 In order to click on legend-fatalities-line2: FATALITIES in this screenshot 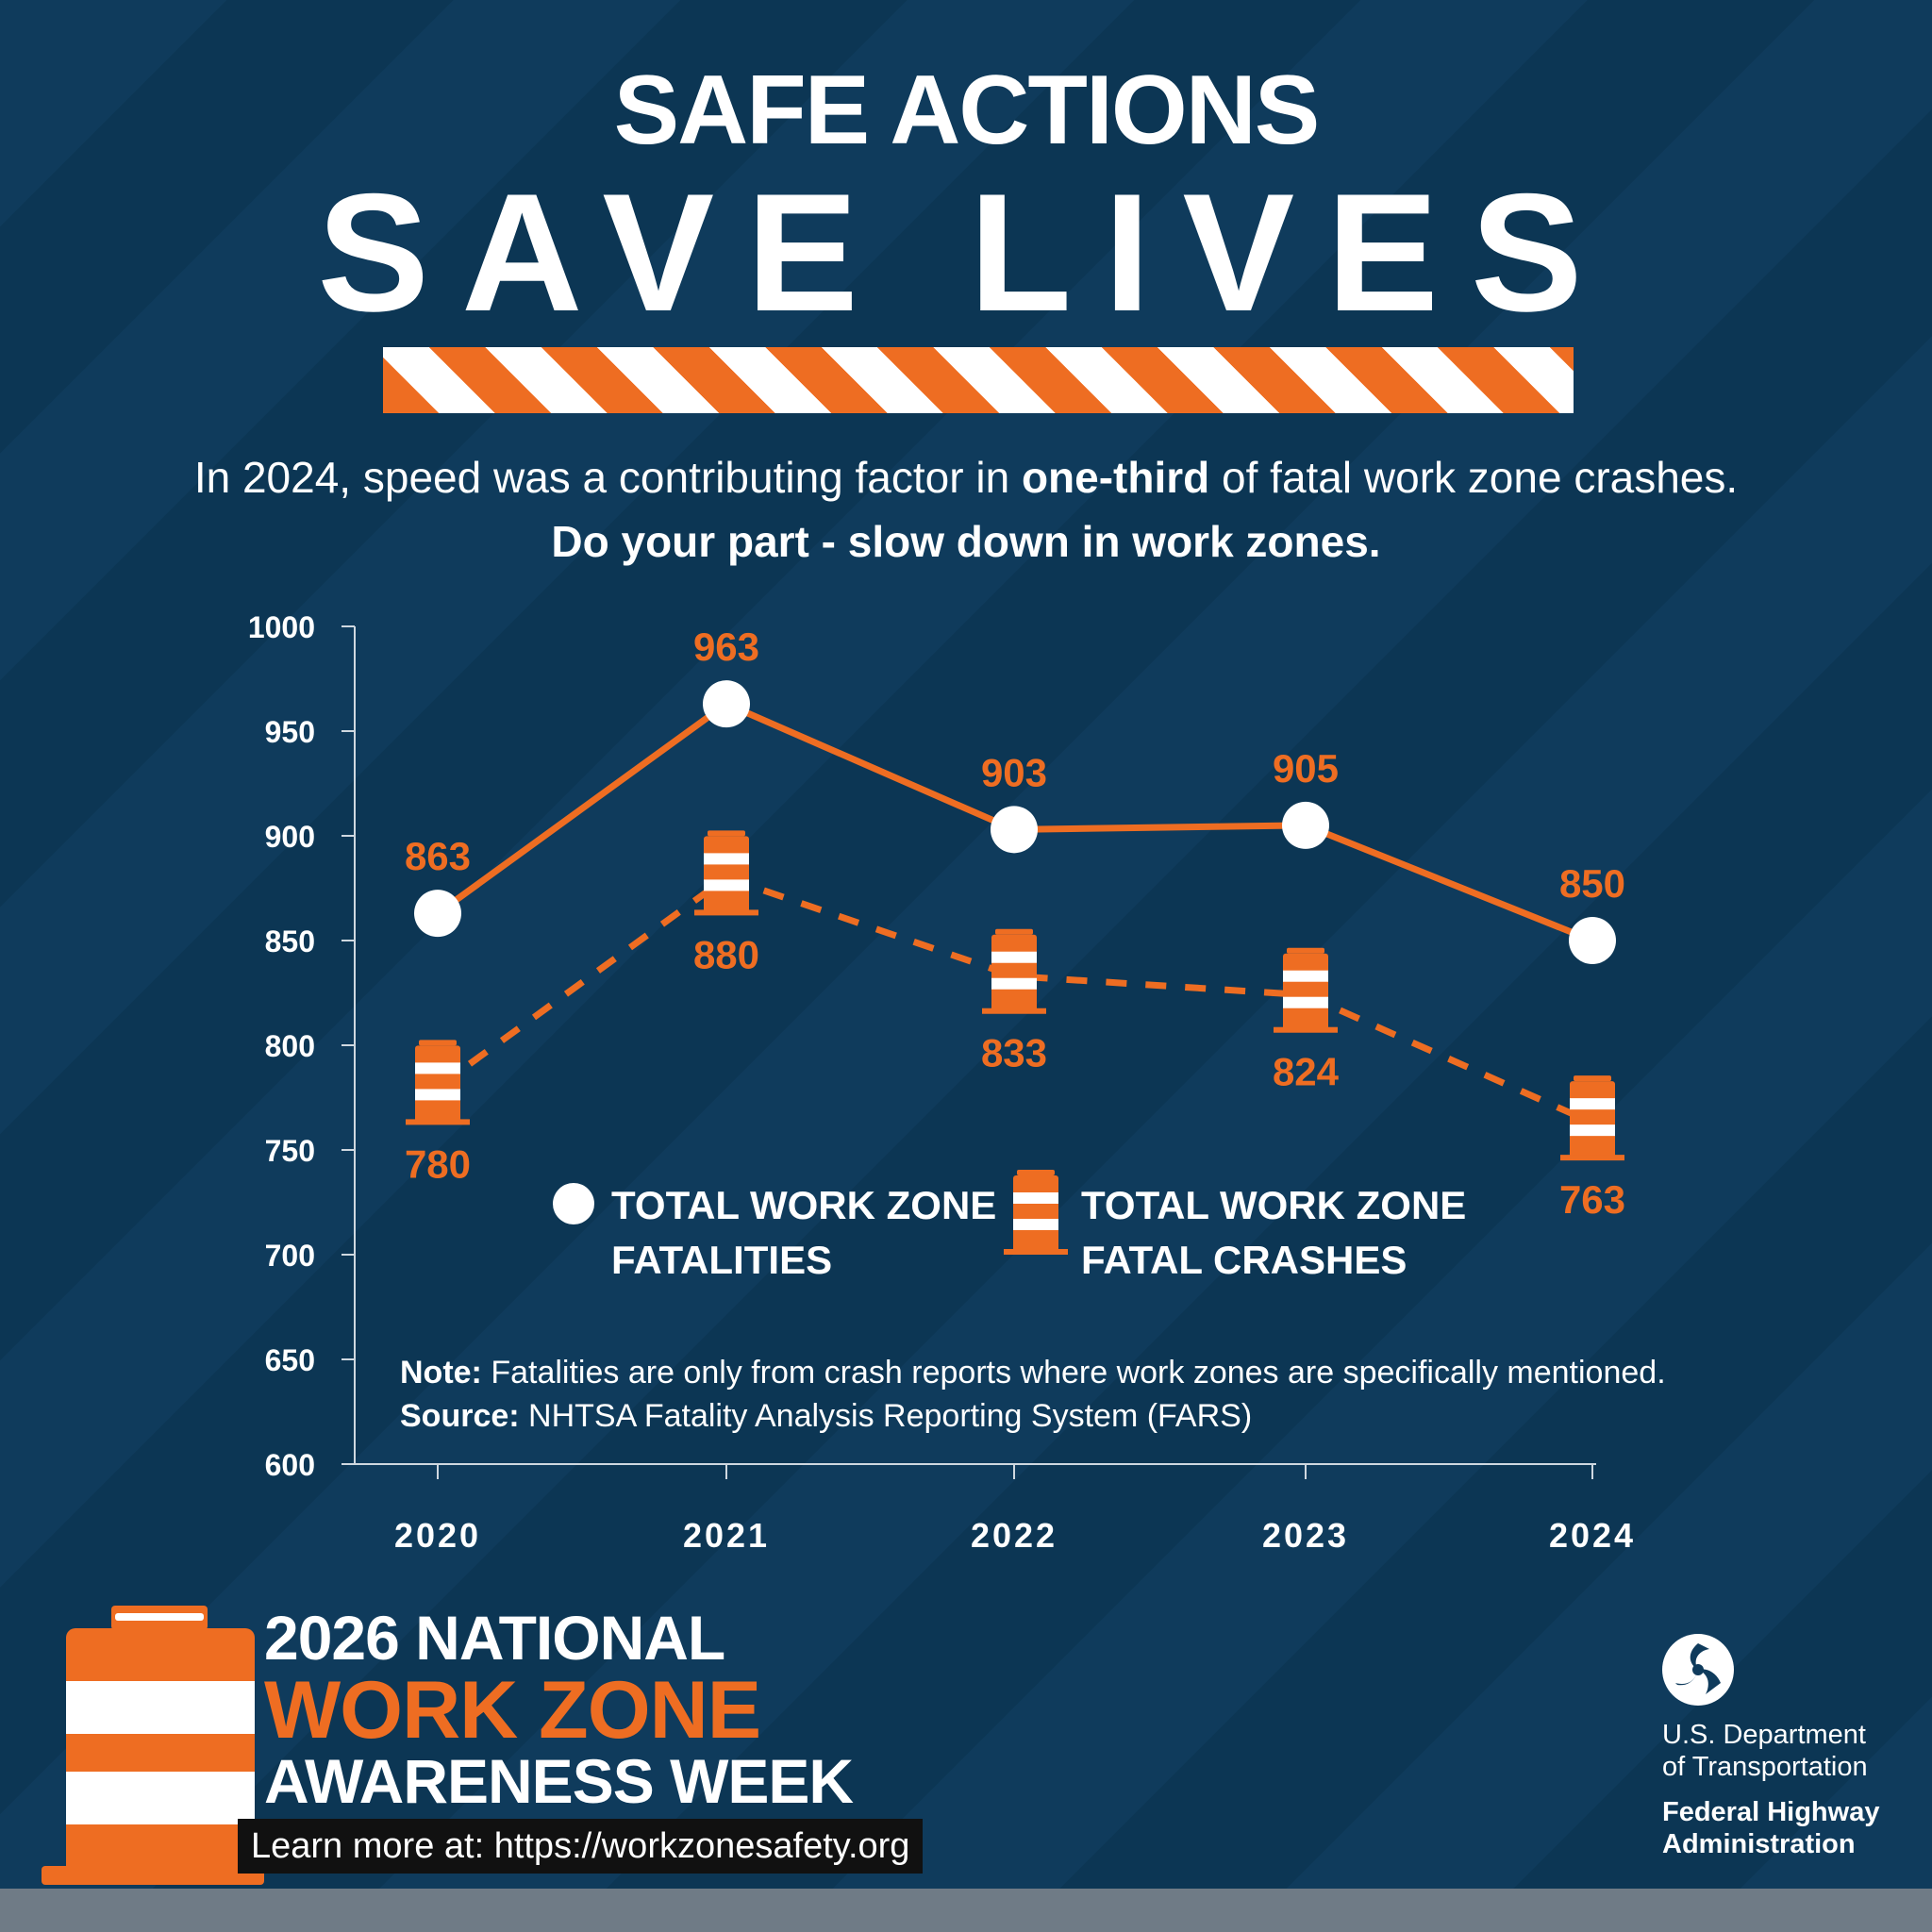, I will do `click(721, 1260)`.